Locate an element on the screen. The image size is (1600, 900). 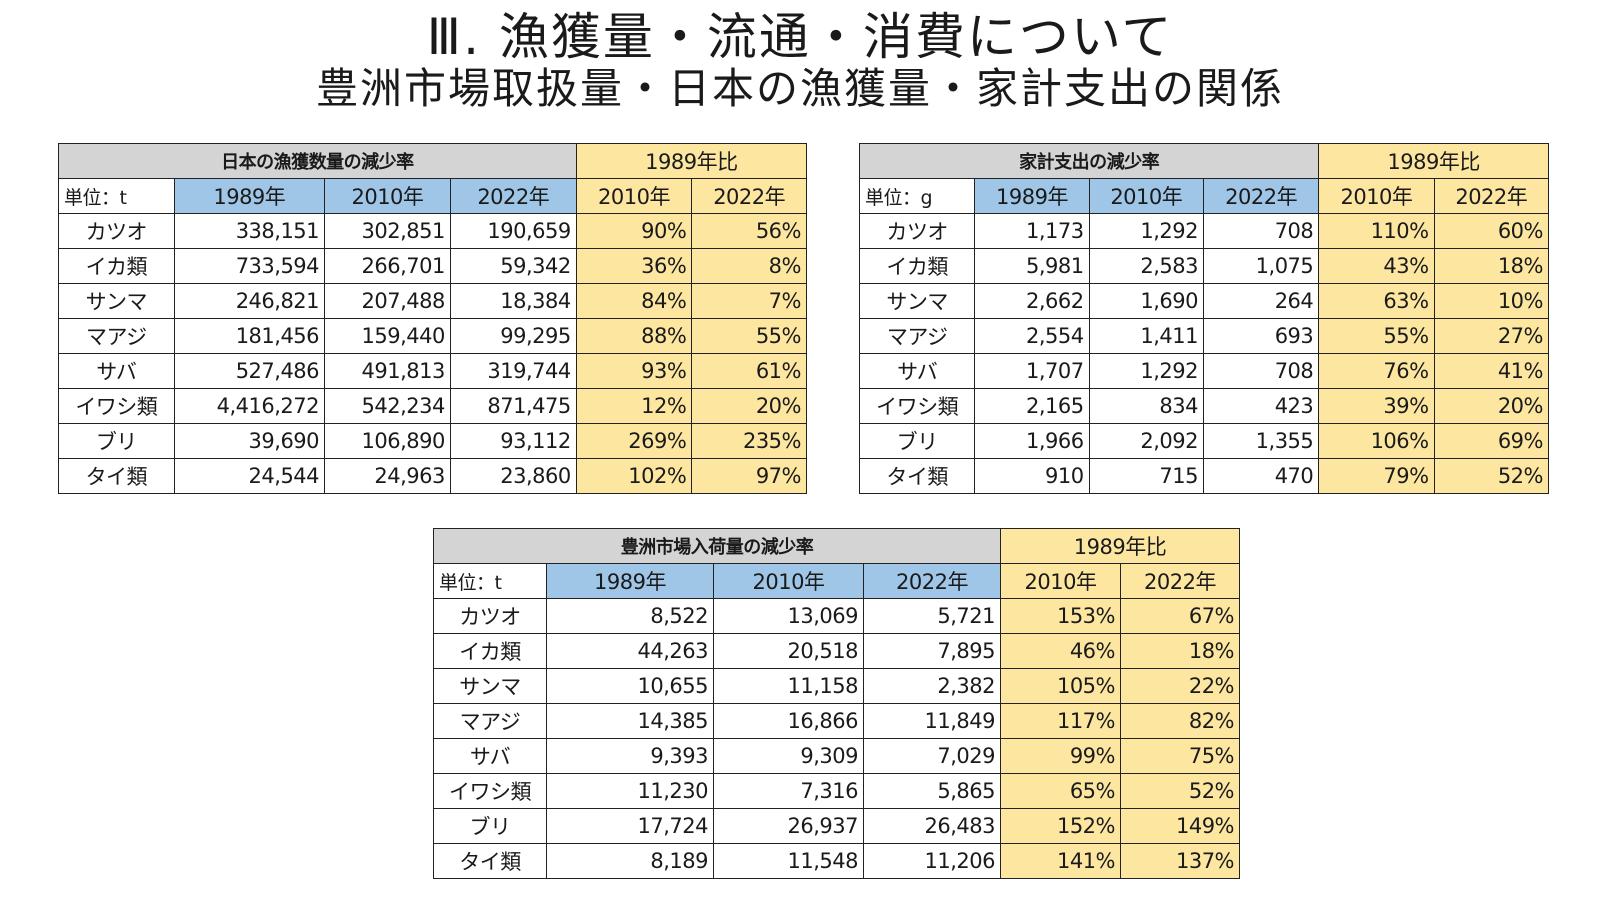
ratio-2010: 43% is located at coordinates (1376, 266).